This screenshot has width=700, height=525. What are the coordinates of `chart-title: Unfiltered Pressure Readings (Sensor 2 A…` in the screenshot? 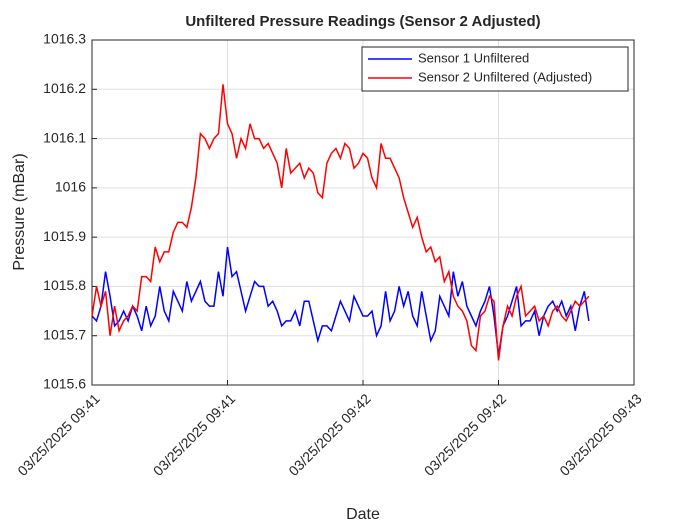 It's located at (362, 21).